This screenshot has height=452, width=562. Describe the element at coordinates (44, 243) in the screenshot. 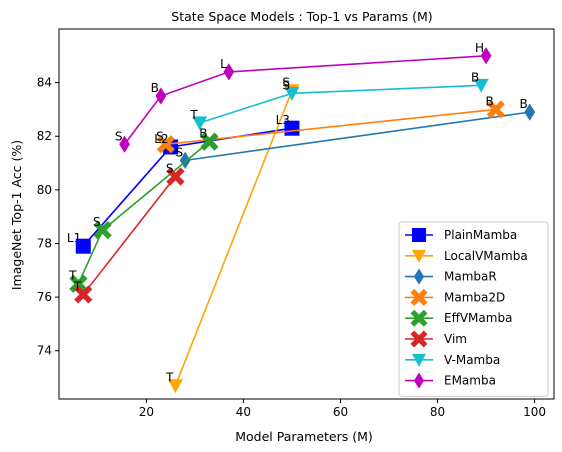

I see `y-tick-label: 78` at that location.